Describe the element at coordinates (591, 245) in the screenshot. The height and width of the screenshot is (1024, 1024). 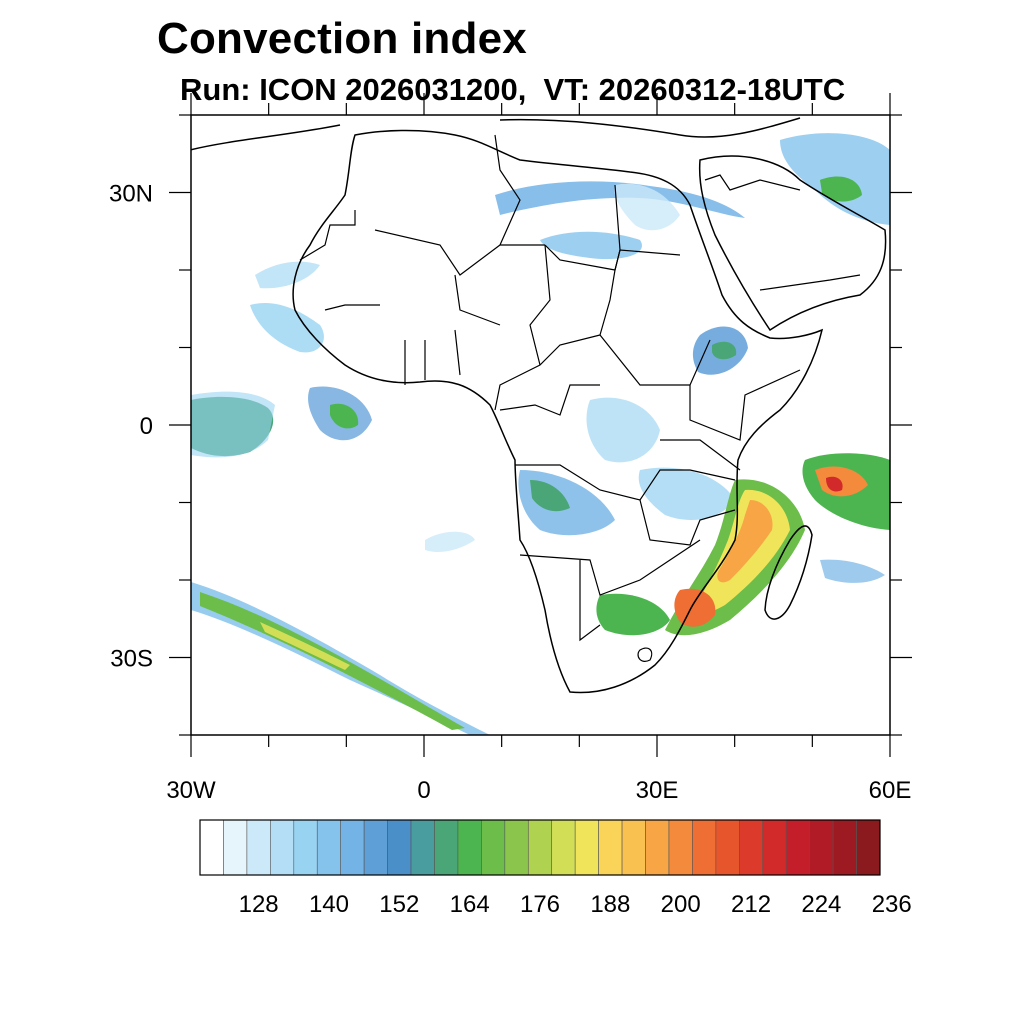
I see `field-libya-egypt` at that location.